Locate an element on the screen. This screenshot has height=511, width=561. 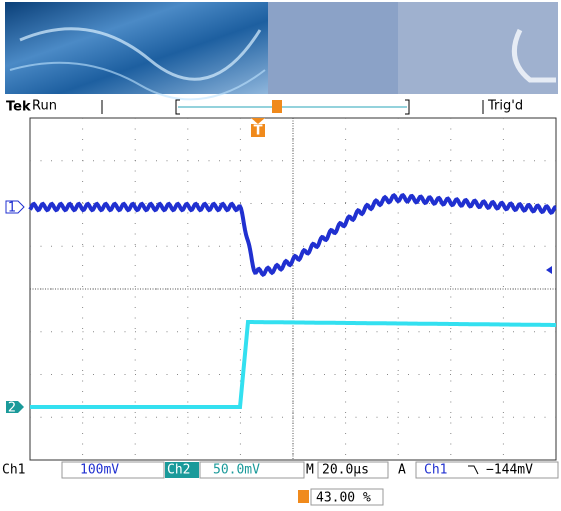
time-scale: 20.0µs is located at coordinates (345, 470).